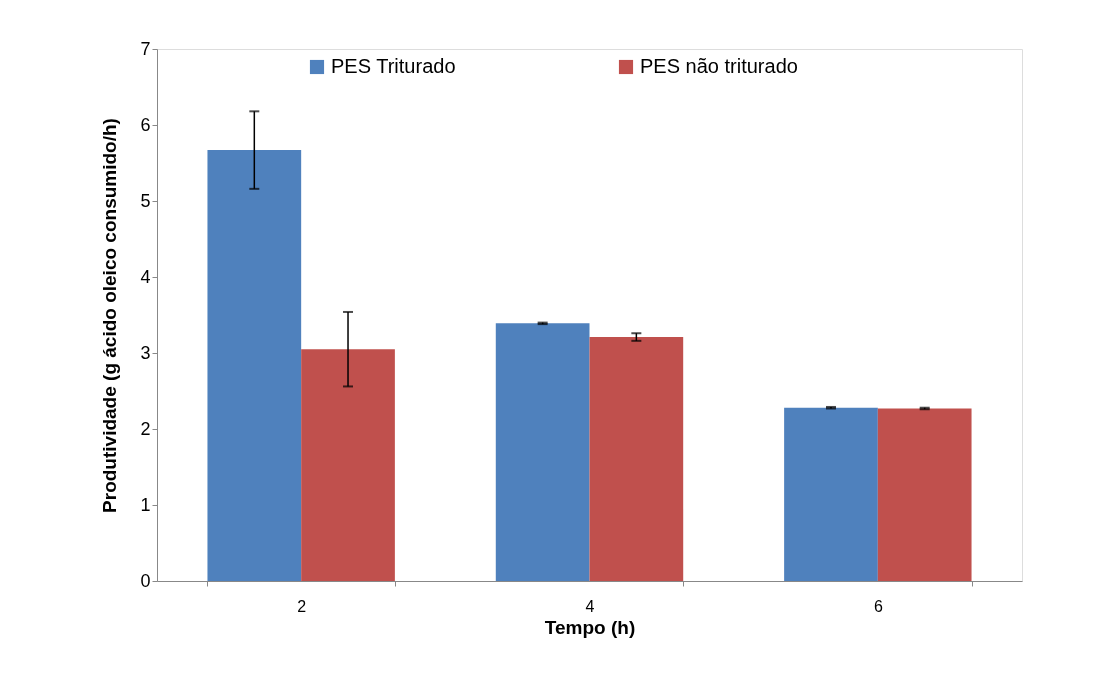  Describe the element at coordinates (719, 66) in the screenshot. I see `legend-label: PES não triturado` at that location.